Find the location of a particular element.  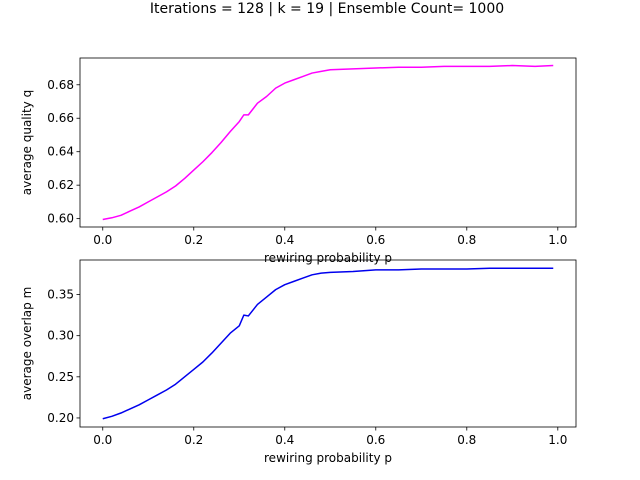

quality-y-tick-label: 0.60 is located at coordinates (60, 219).